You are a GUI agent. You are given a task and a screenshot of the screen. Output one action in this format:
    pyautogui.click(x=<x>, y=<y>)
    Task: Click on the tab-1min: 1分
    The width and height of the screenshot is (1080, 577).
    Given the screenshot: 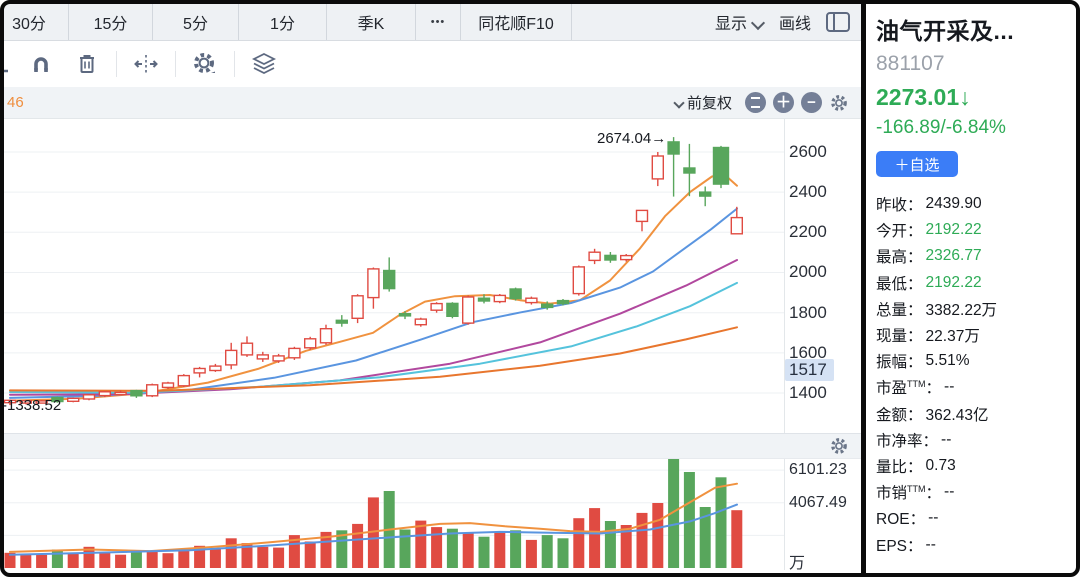 What is the action you would take?
    pyautogui.click(x=283, y=22)
    